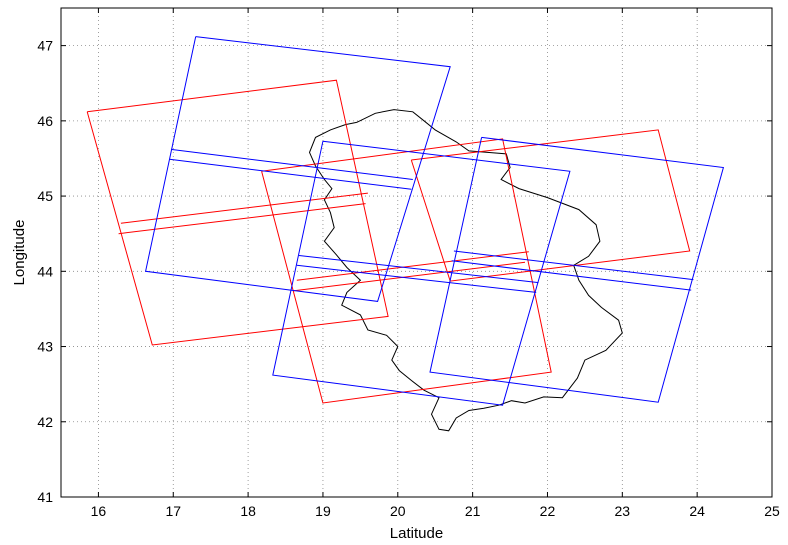  What do you see at coordinates (99, 511) in the screenshot?
I see `x-tick-label: 16` at bounding box center [99, 511].